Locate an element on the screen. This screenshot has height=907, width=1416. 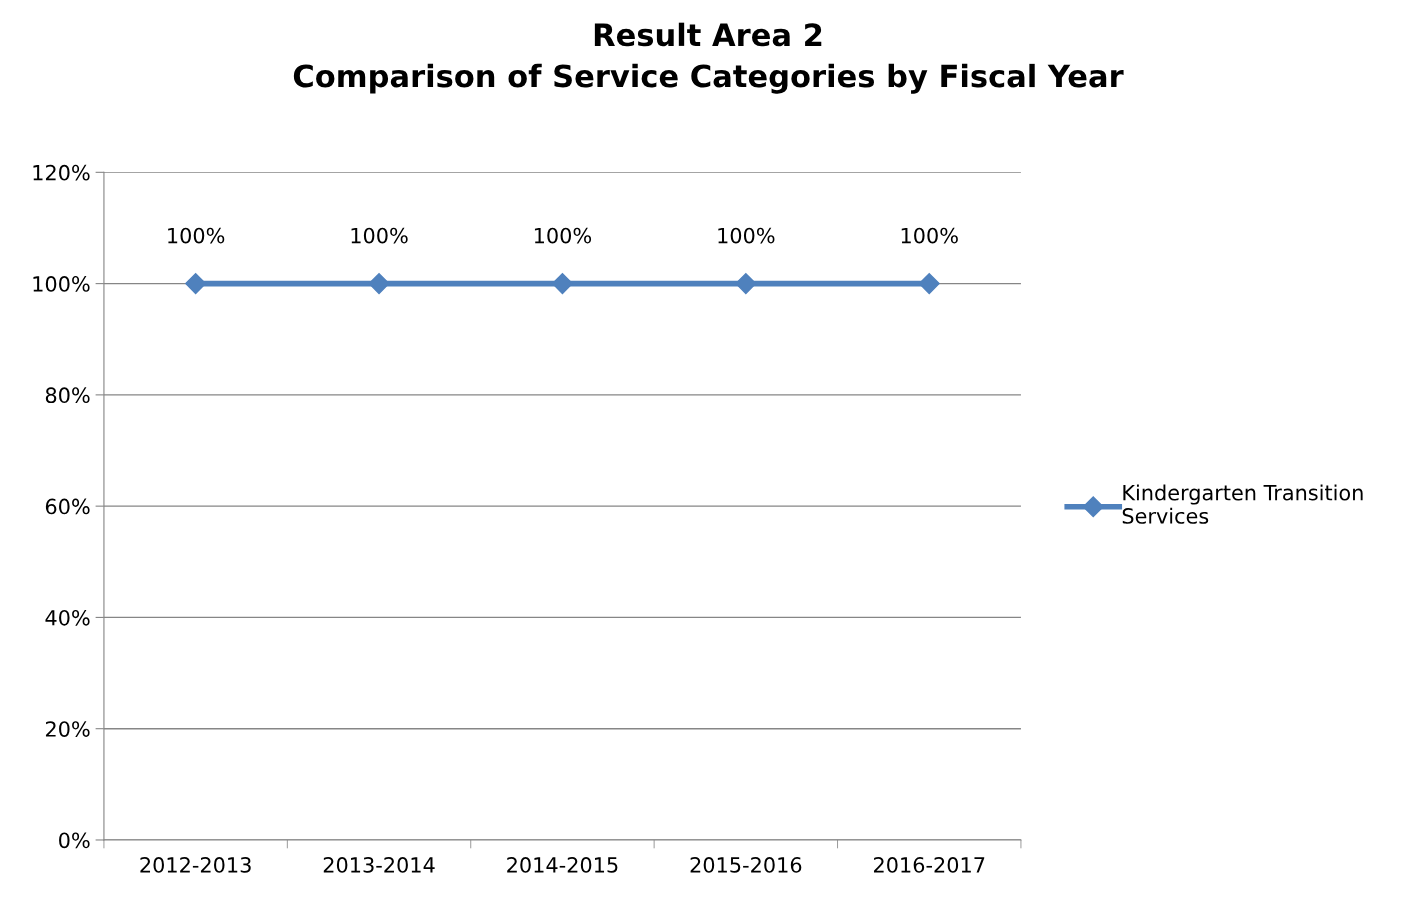
x-tick-label: 2014-2015 is located at coordinates (562, 865).